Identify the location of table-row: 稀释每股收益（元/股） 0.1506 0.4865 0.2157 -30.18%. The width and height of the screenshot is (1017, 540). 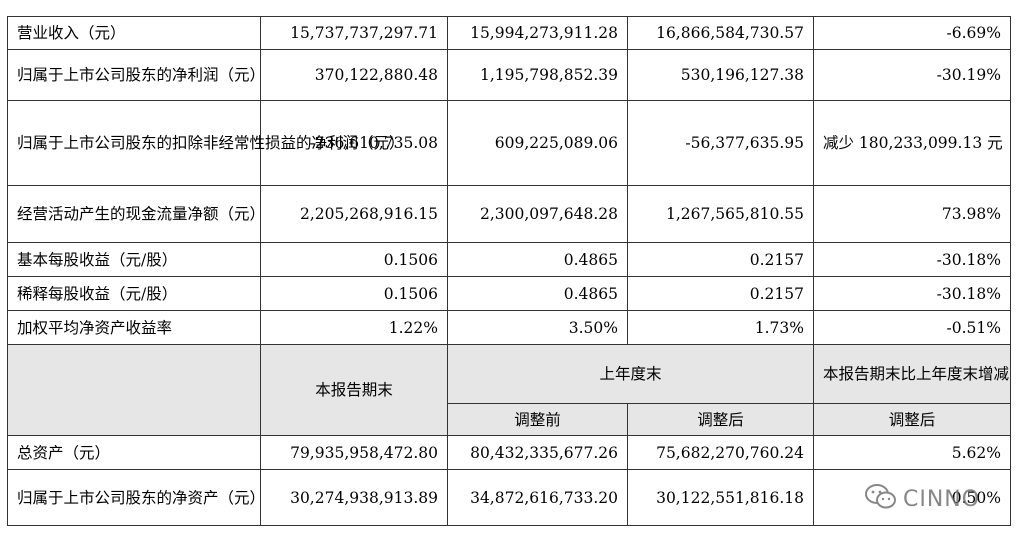
(509, 293).